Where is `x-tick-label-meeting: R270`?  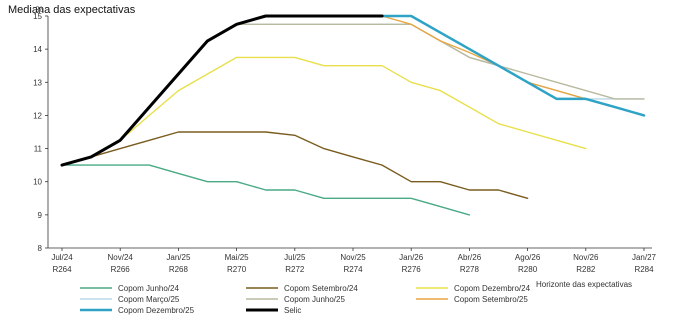
x-tick-label-meeting: R270 is located at coordinates (237, 269).